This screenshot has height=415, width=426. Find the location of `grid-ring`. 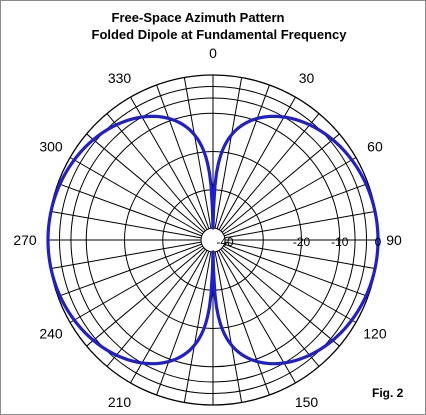

grid-ring is located at coordinates (213, 240).